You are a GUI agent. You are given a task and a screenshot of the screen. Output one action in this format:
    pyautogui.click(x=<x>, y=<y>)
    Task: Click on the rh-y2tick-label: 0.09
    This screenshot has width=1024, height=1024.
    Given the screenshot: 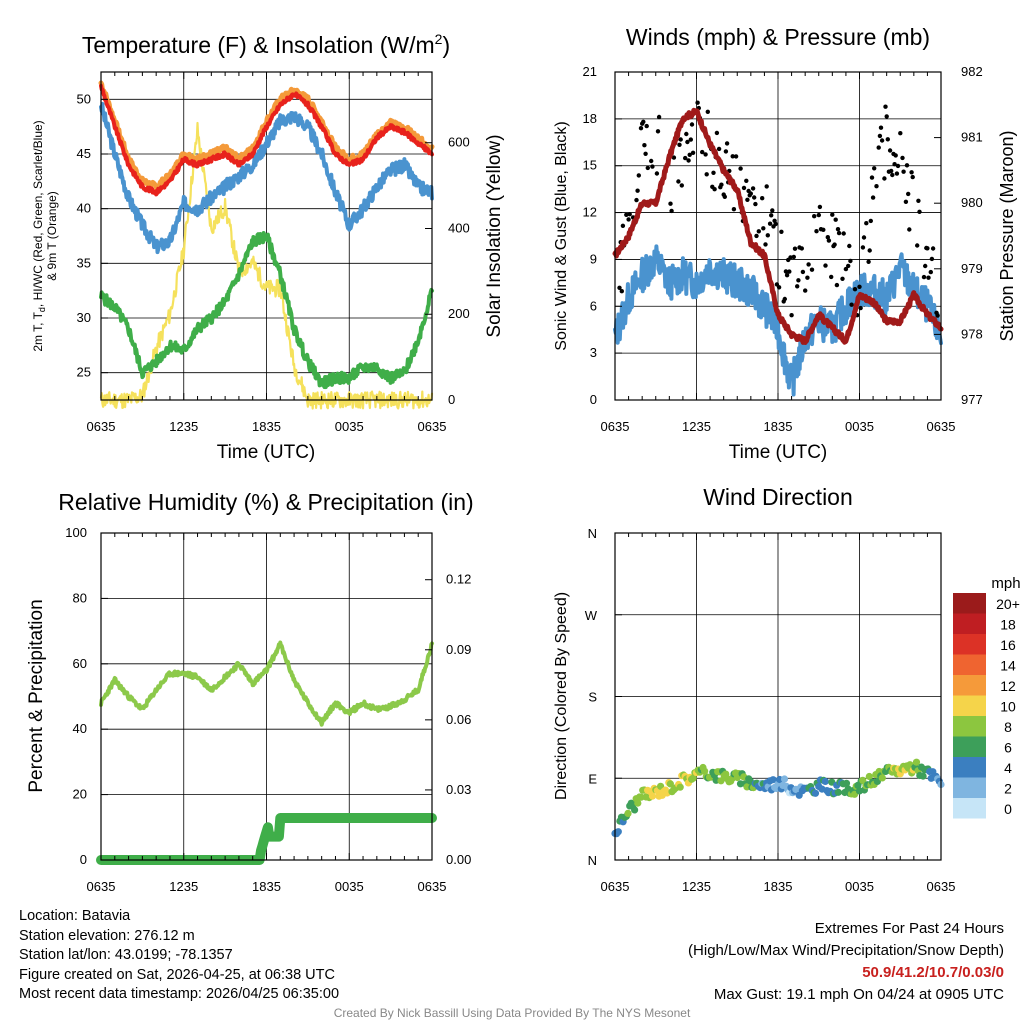 What is the action you would take?
    pyautogui.click(x=458, y=649)
    